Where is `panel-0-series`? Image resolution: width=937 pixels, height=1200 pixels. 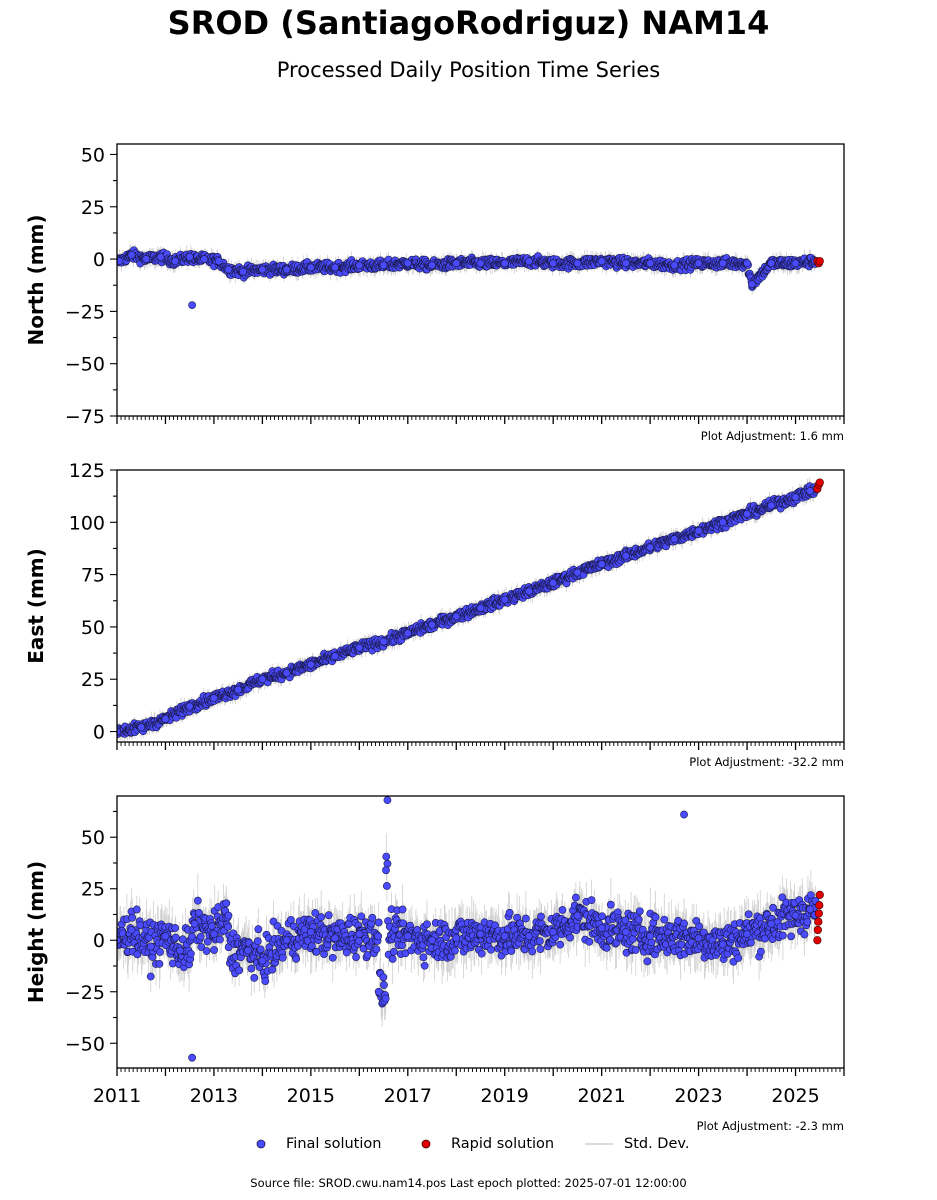
panel-0-series is located at coordinates (470, 277).